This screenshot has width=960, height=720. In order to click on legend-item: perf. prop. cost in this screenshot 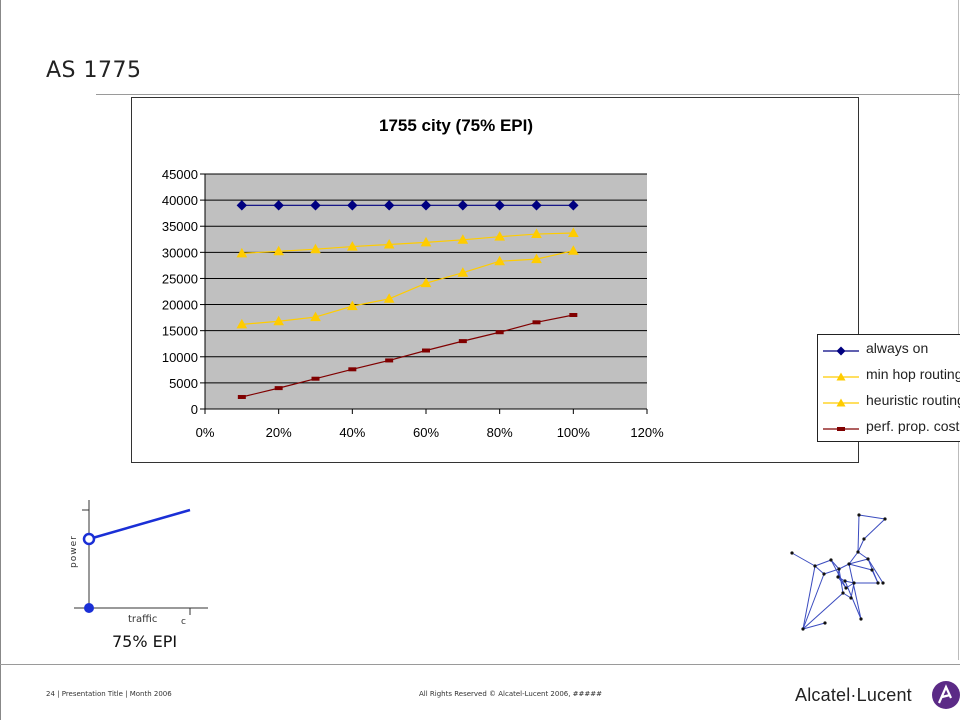, I will do `click(889, 427)`.